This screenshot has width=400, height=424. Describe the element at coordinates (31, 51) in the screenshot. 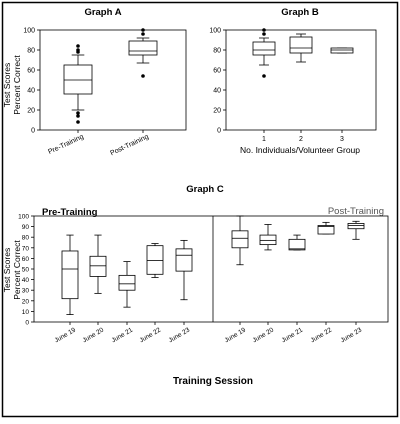

I see `graph-a-ytick-label-80: 80` at that location.